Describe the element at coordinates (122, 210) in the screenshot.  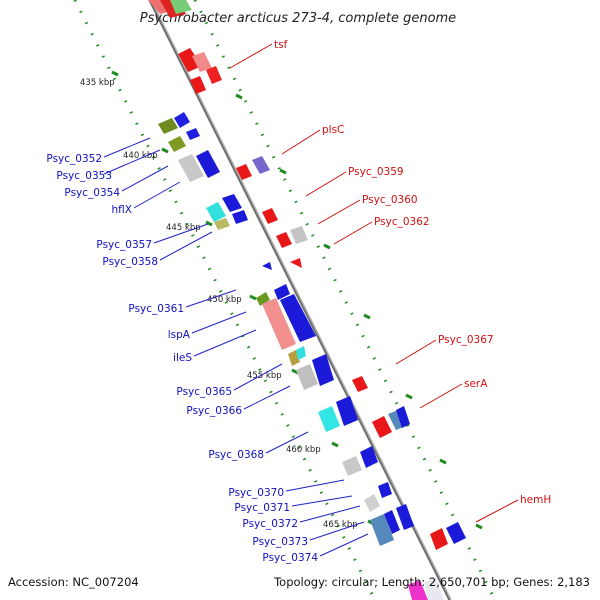
I see `label-hflx: hflX` at that location.